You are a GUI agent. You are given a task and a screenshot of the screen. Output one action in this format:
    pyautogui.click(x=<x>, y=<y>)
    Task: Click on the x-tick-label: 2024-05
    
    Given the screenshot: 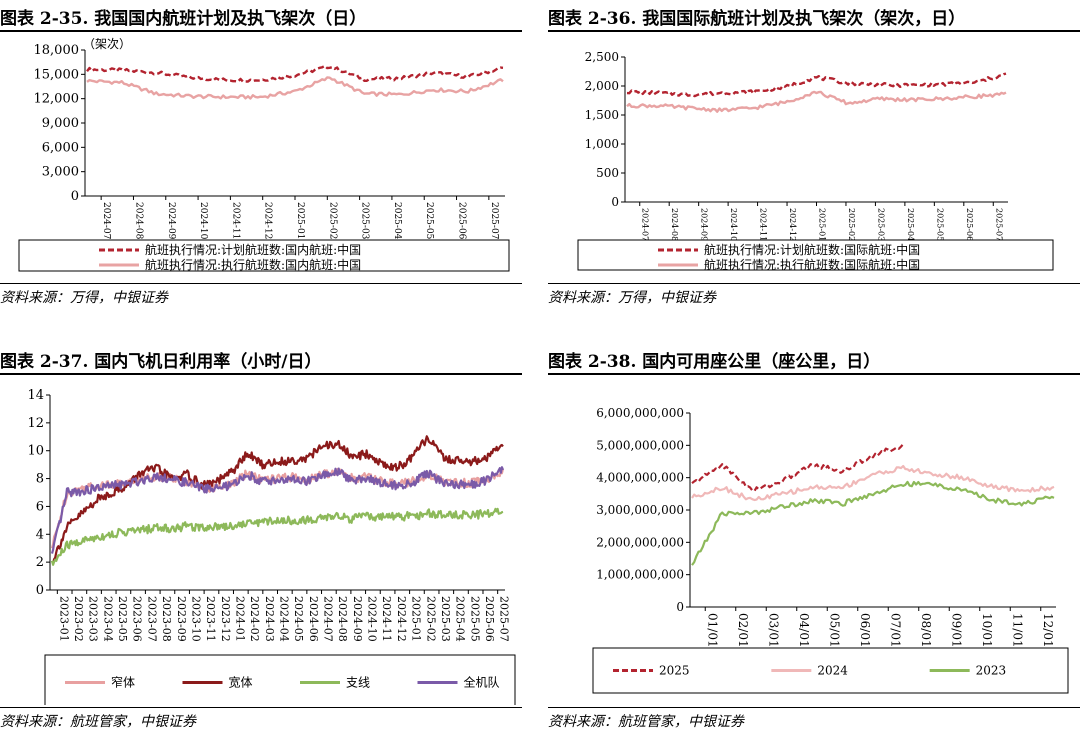 What is the action you would take?
    pyautogui.click(x=298, y=619)
    